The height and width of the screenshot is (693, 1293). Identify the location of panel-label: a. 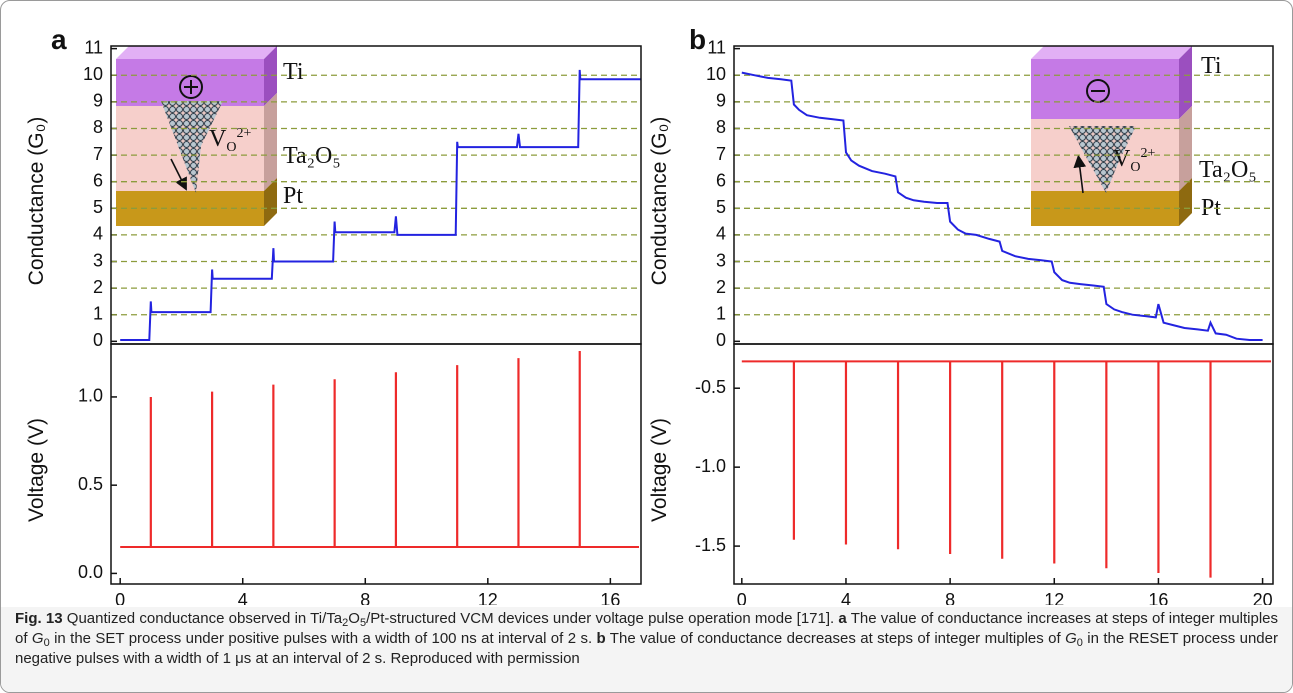
(59, 39).